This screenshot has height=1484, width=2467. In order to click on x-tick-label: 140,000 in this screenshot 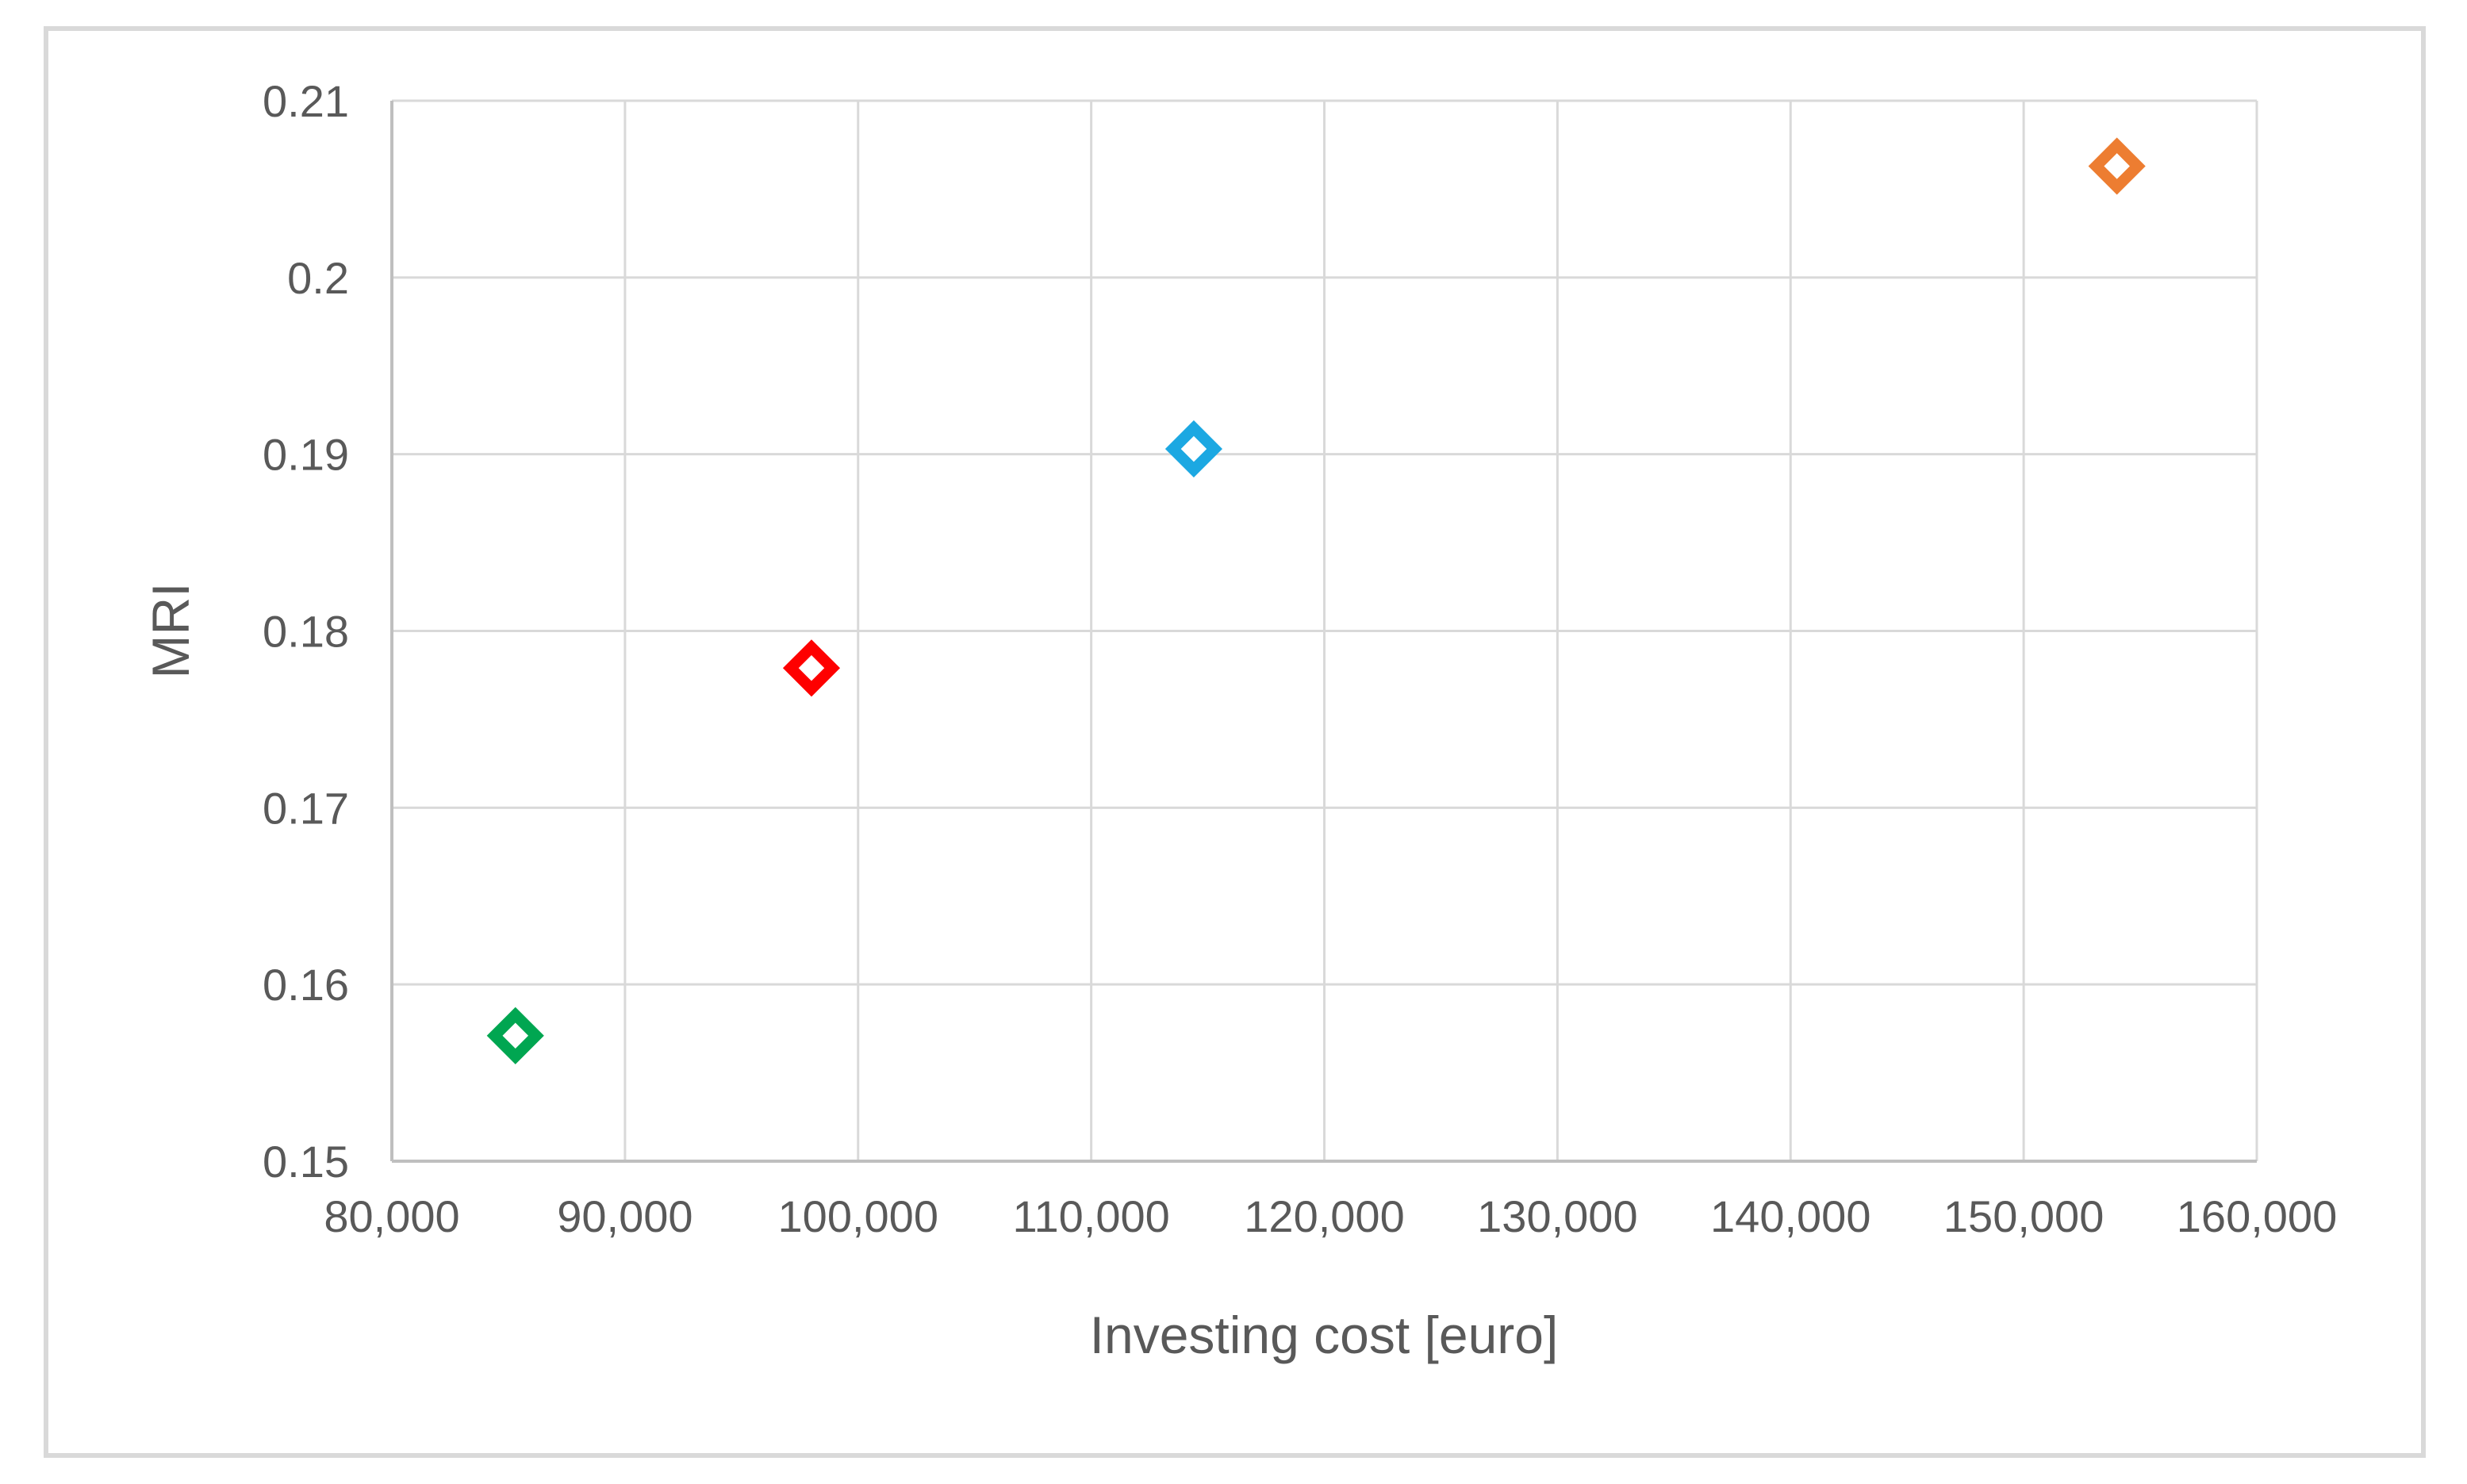, I will do `click(1790, 1216)`.